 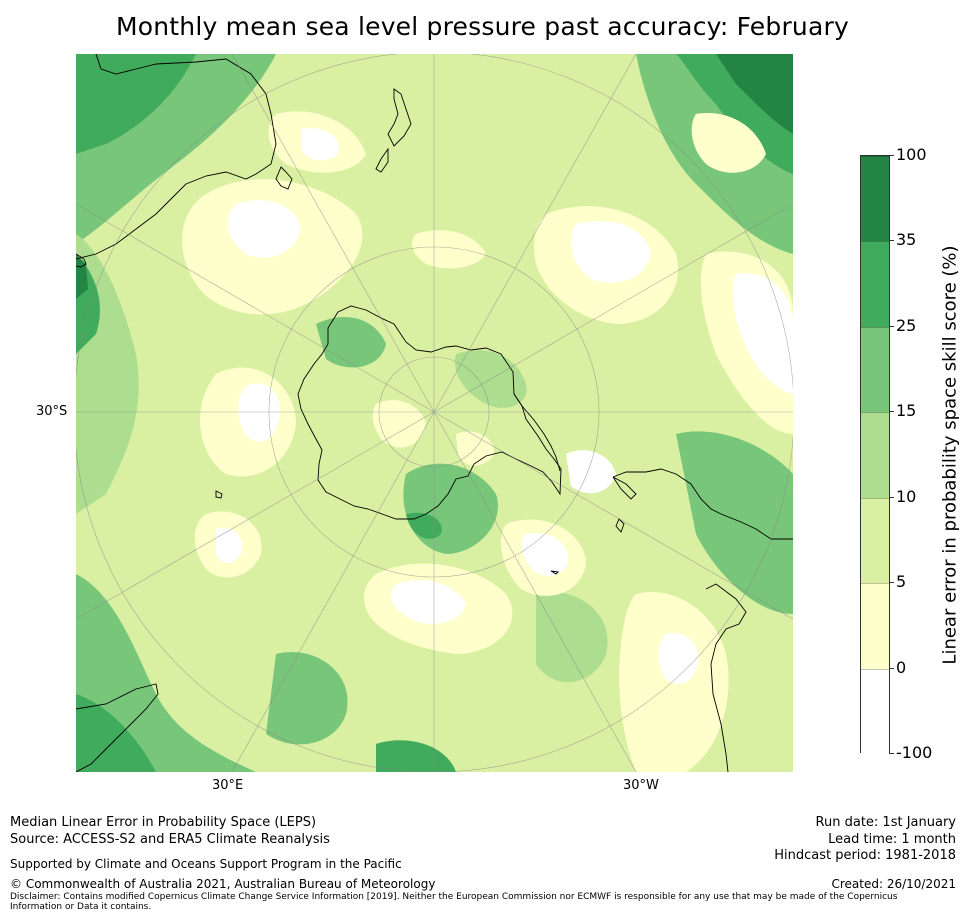 What do you see at coordinates (228, 785) in the screenshot?
I see `lon-label-30e: 30°E` at bounding box center [228, 785].